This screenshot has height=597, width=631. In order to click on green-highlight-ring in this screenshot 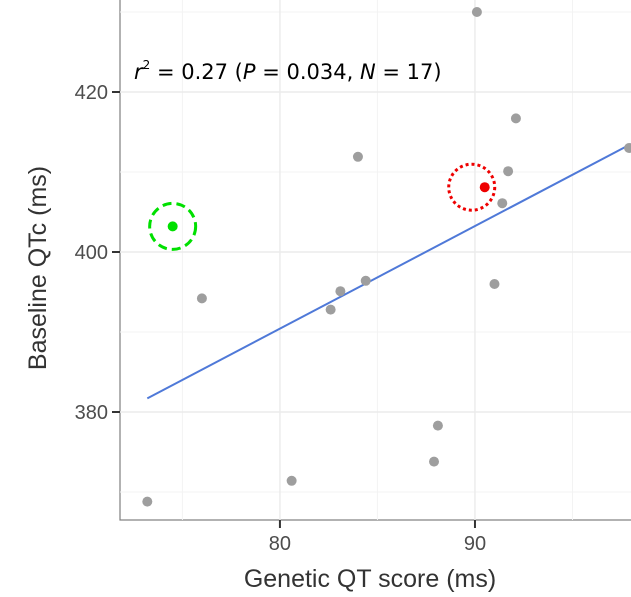, I will do `click(173, 226)`.